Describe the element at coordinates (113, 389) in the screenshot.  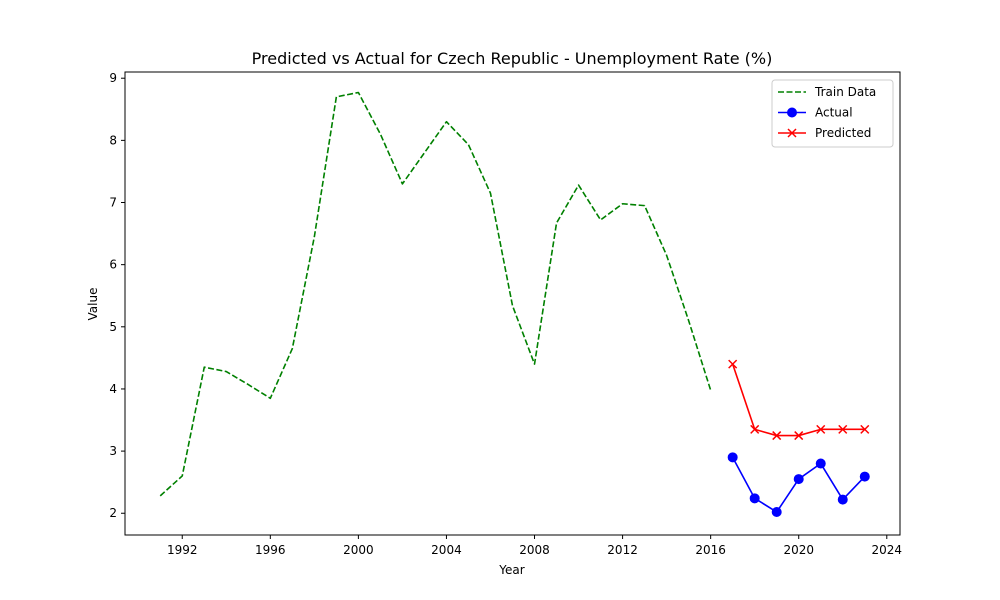
I see `y-tick-label: 4` at that location.